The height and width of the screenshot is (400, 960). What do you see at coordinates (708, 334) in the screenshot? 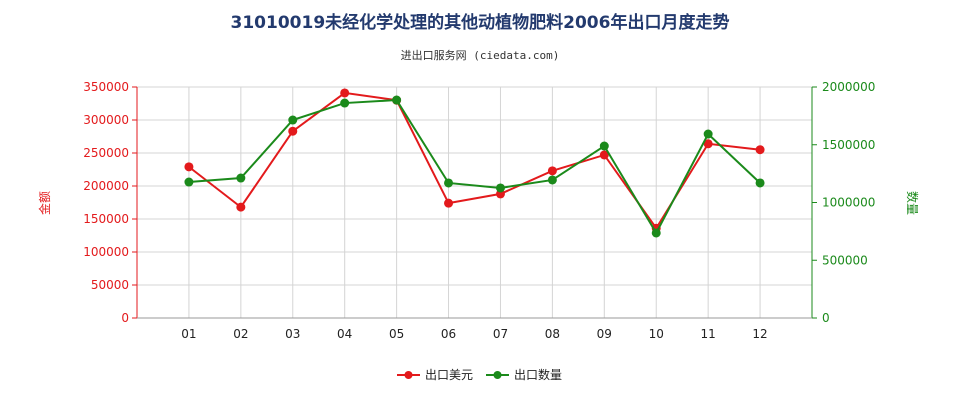
I see `x-axis-tick-label: 11` at bounding box center [708, 334].